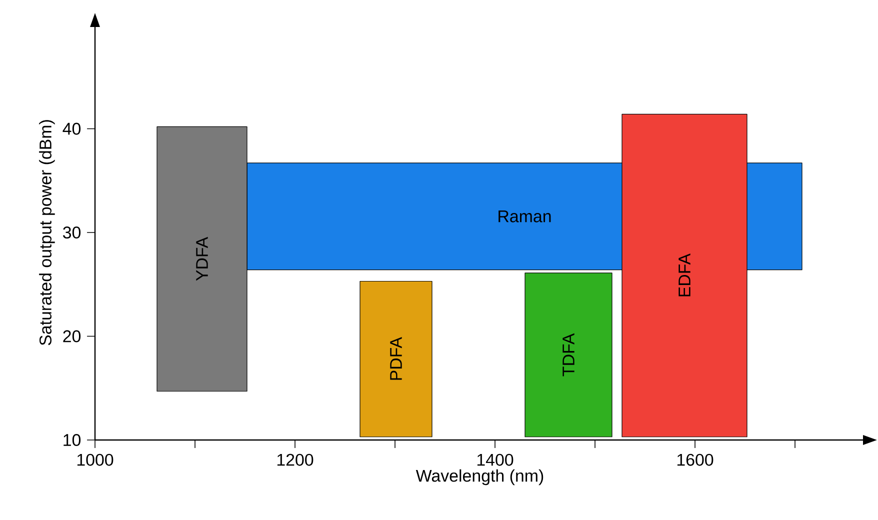 The height and width of the screenshot is (520, 878). I want to click on x-axis-title: Wavelength (nm), so click(480, 477).